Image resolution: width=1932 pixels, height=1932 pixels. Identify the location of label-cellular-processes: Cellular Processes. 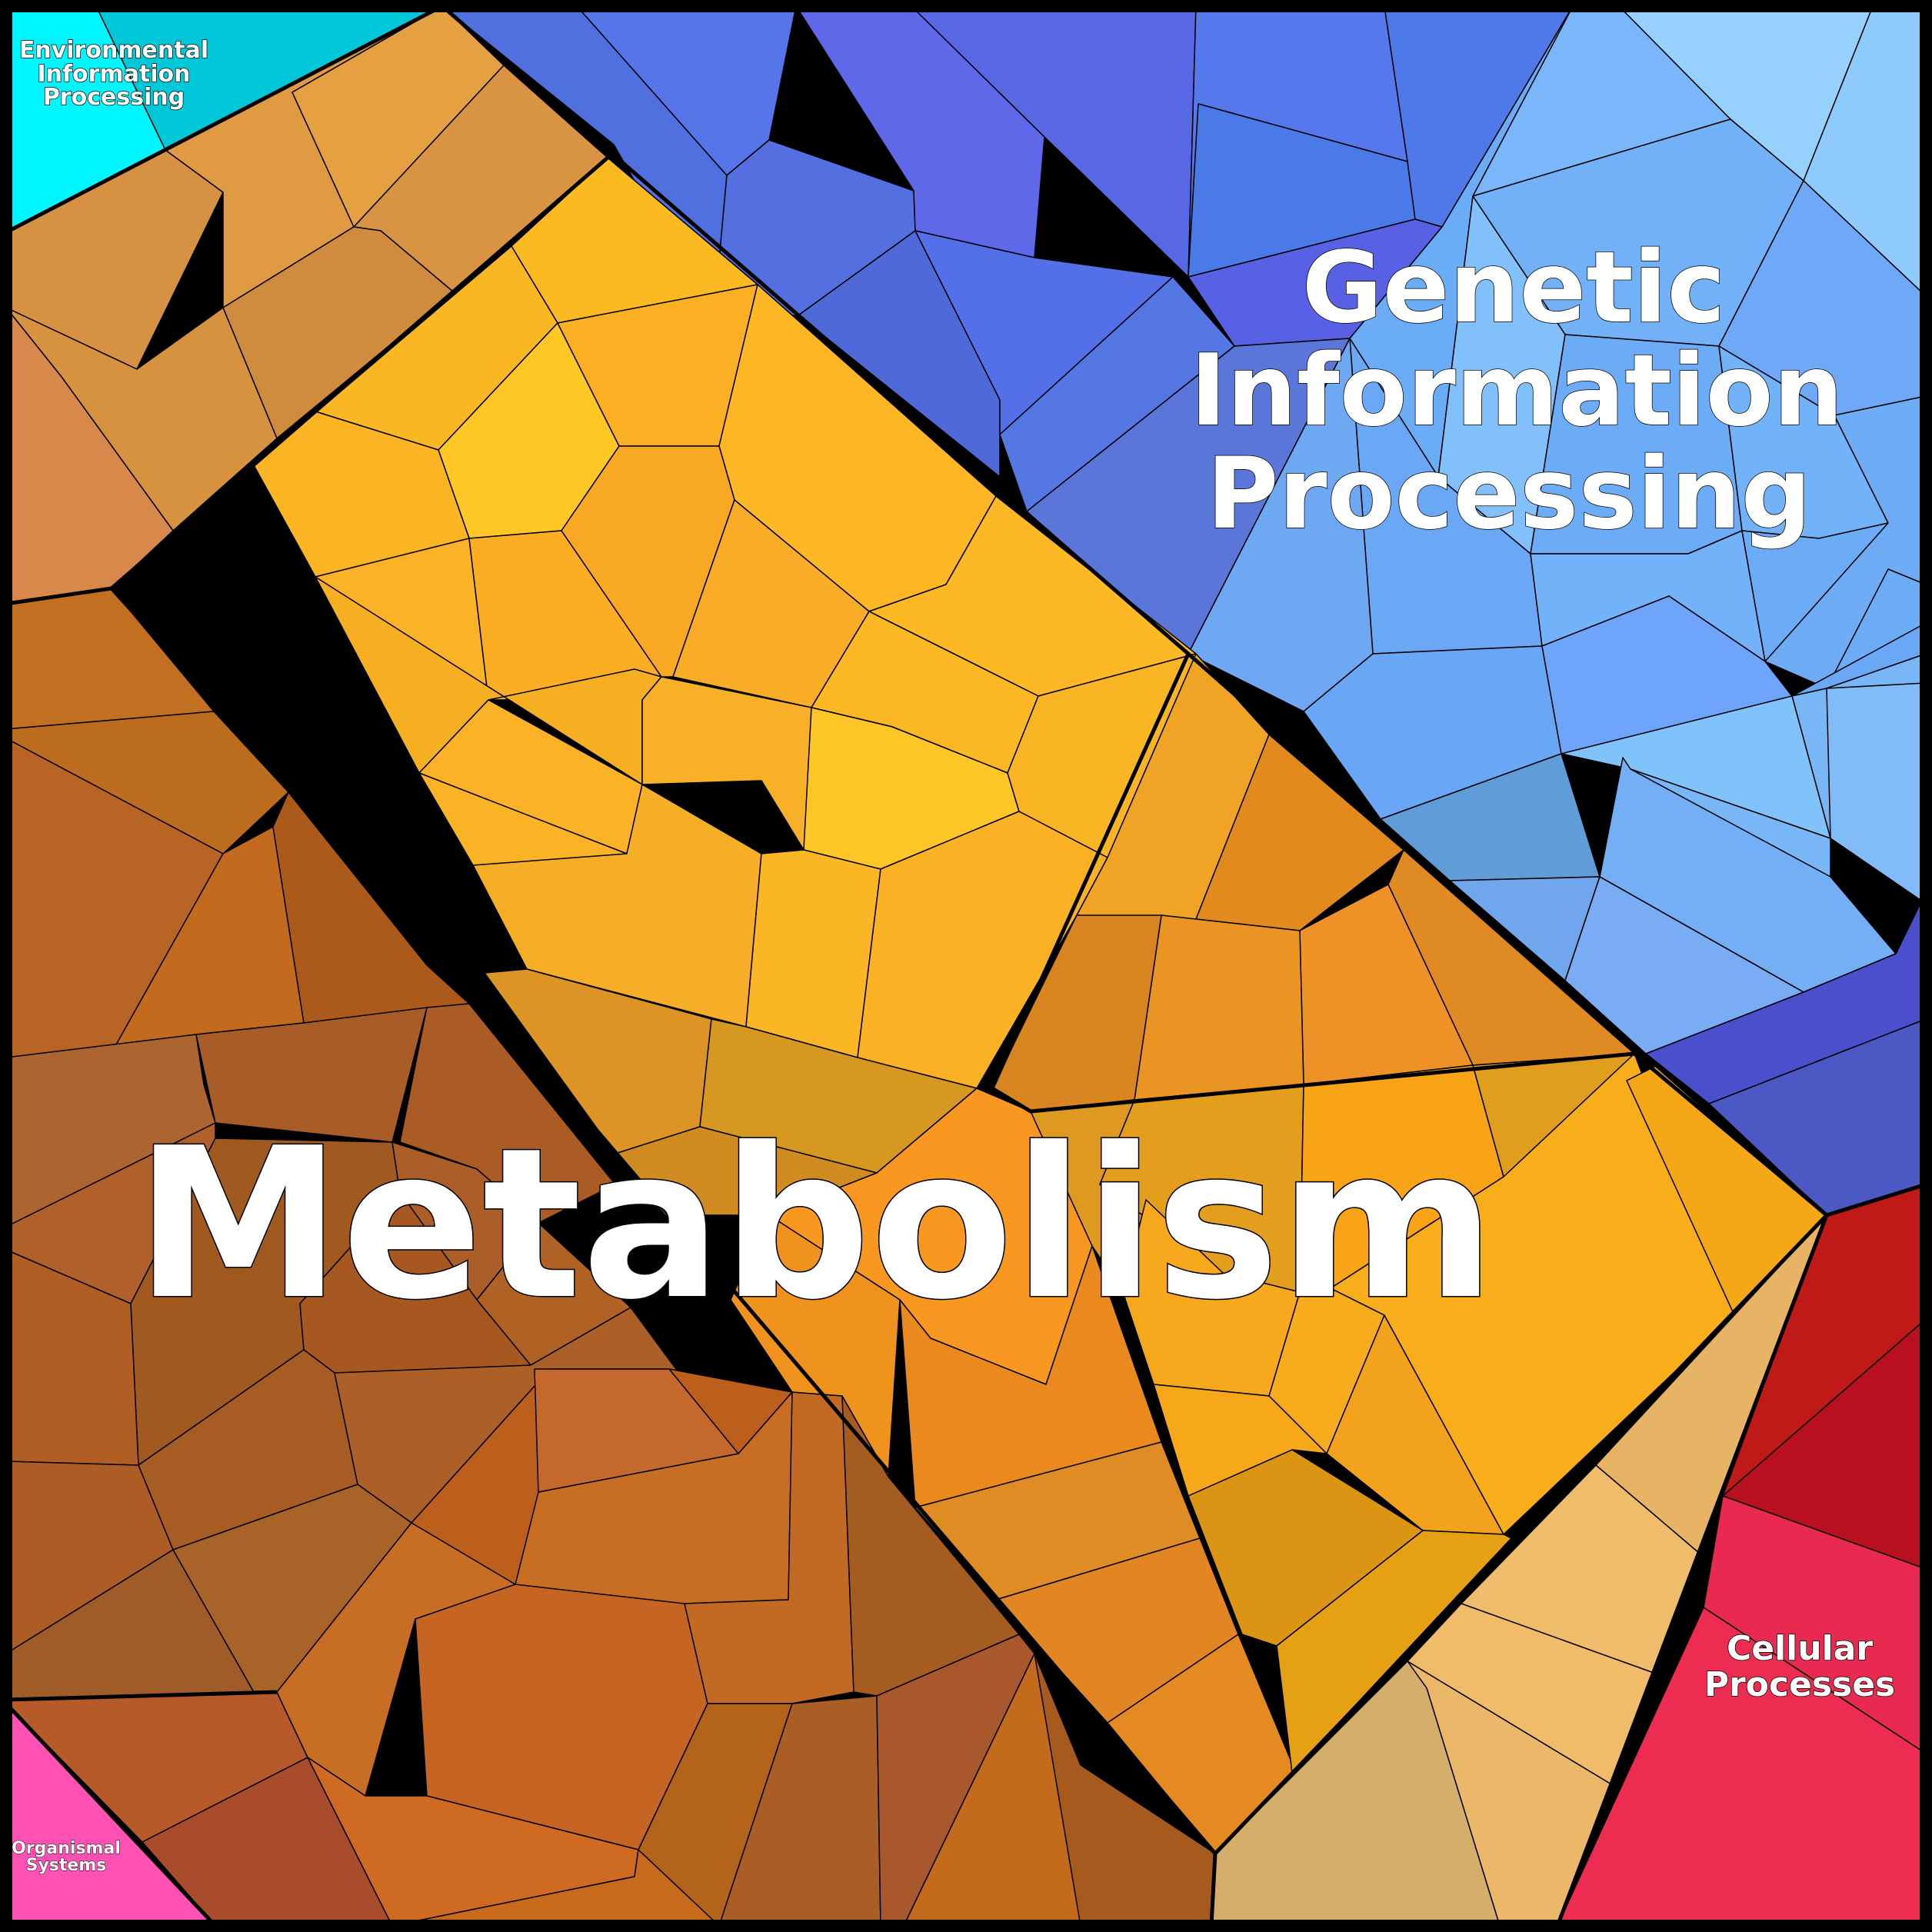
(1800, 1666).